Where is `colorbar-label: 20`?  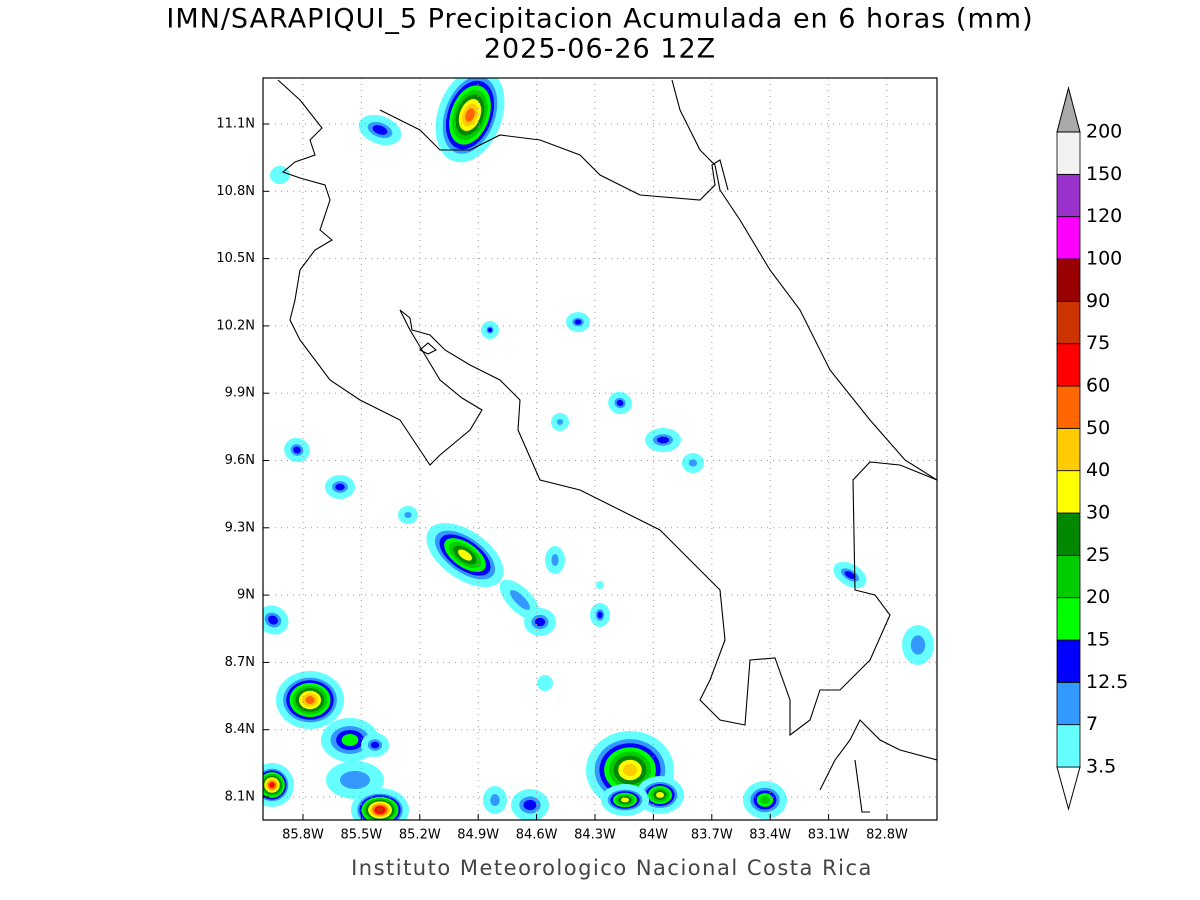
colorbar-label: 20 is located at coordinates (1098, 597).